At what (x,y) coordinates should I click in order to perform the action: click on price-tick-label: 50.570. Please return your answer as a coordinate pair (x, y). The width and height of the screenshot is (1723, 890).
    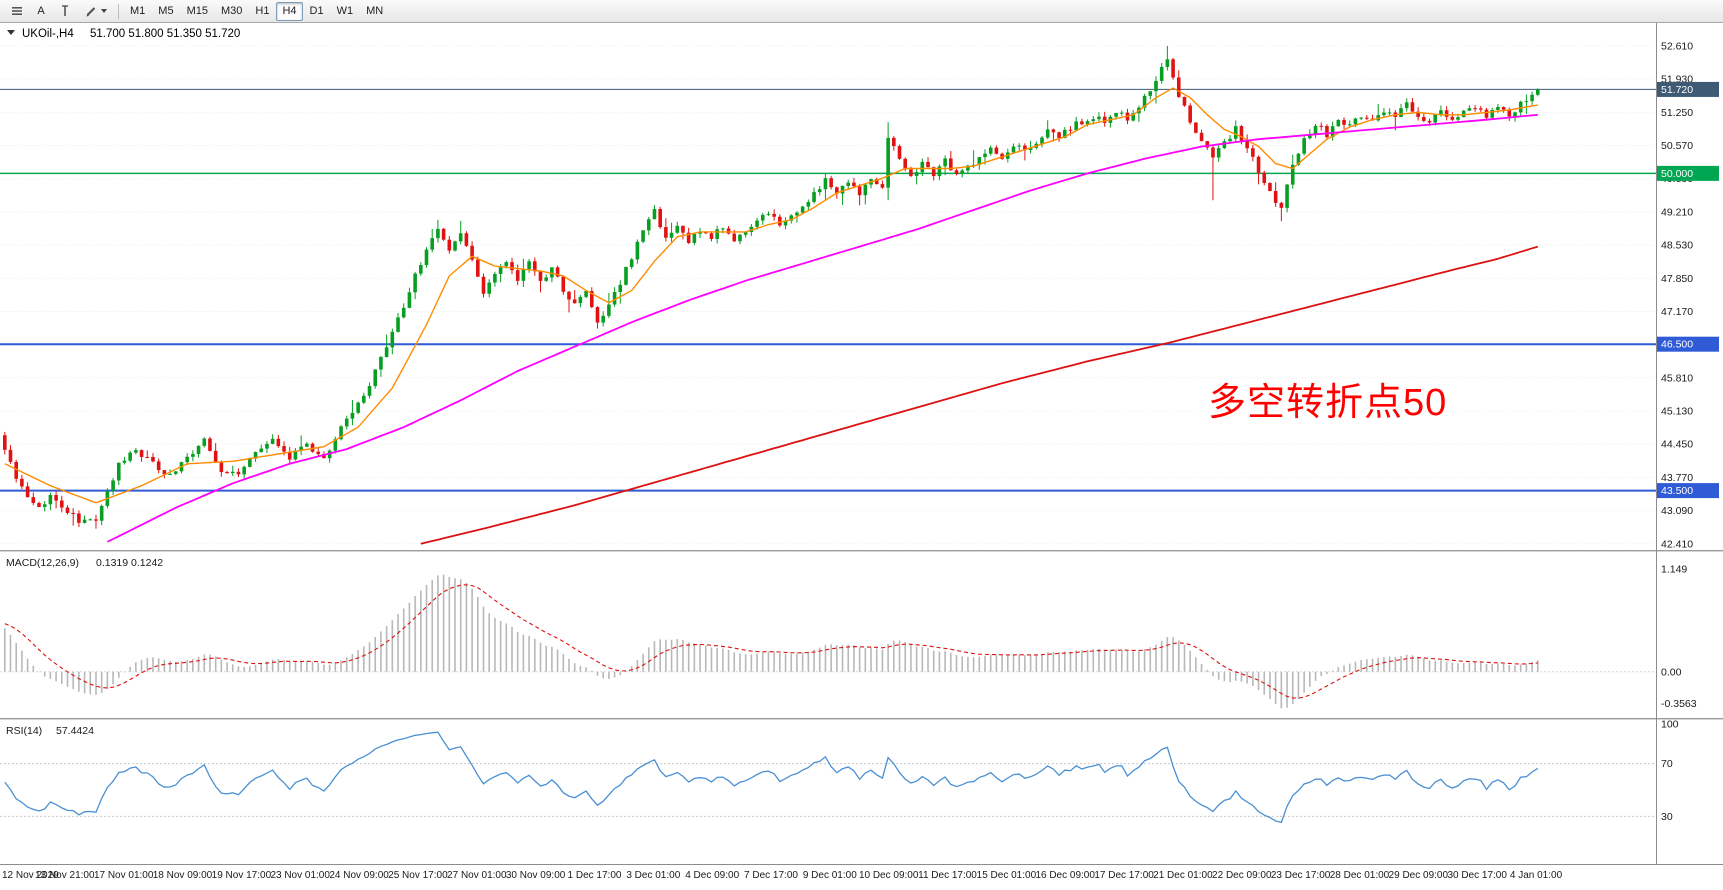
    Looking at the image, I should click on (1677, 146).